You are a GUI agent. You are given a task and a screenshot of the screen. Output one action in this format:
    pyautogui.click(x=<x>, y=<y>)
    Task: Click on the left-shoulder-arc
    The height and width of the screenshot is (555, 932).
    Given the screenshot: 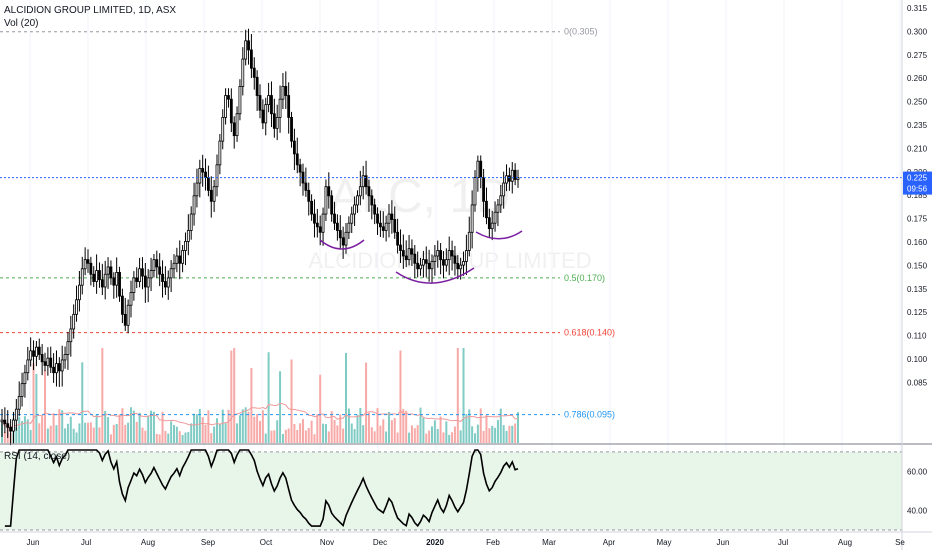 What is the action you would take?
    pyautogui.click(x=342, y=244)
    